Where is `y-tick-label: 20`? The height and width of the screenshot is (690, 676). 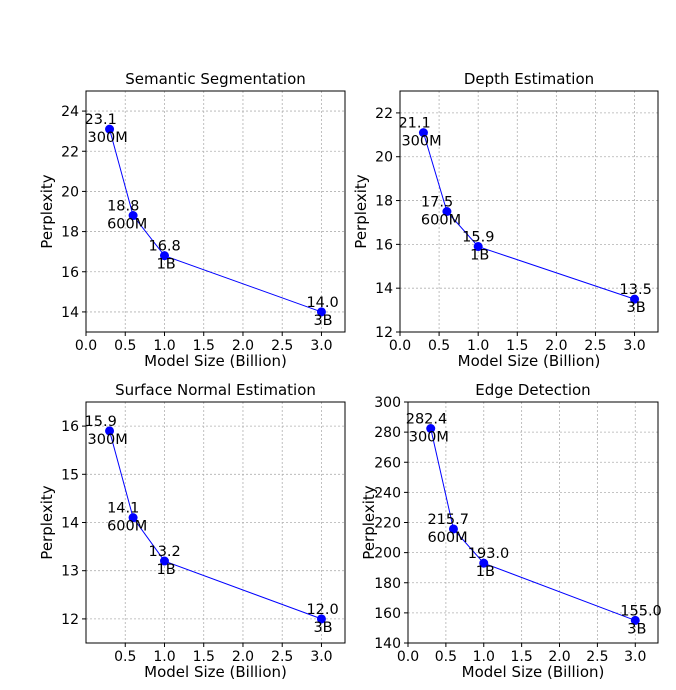
y-tick-label: 20 is located at coordinates (384, 158).